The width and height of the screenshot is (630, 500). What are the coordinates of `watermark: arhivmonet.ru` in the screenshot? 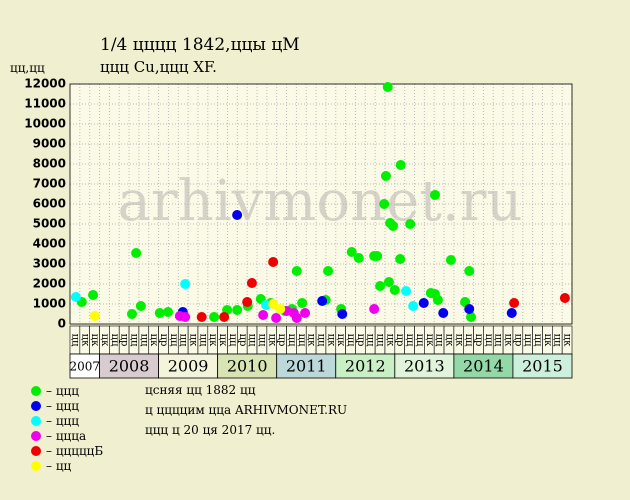 It's located at (320, 201).